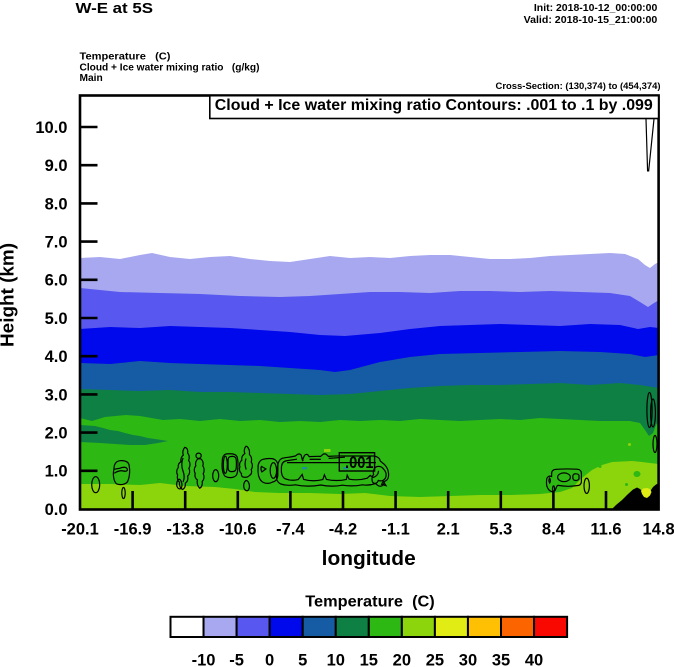  Describe the element at coordinates (56, 510) in the screenshot. I see `svg-text: 0.0` at that location.